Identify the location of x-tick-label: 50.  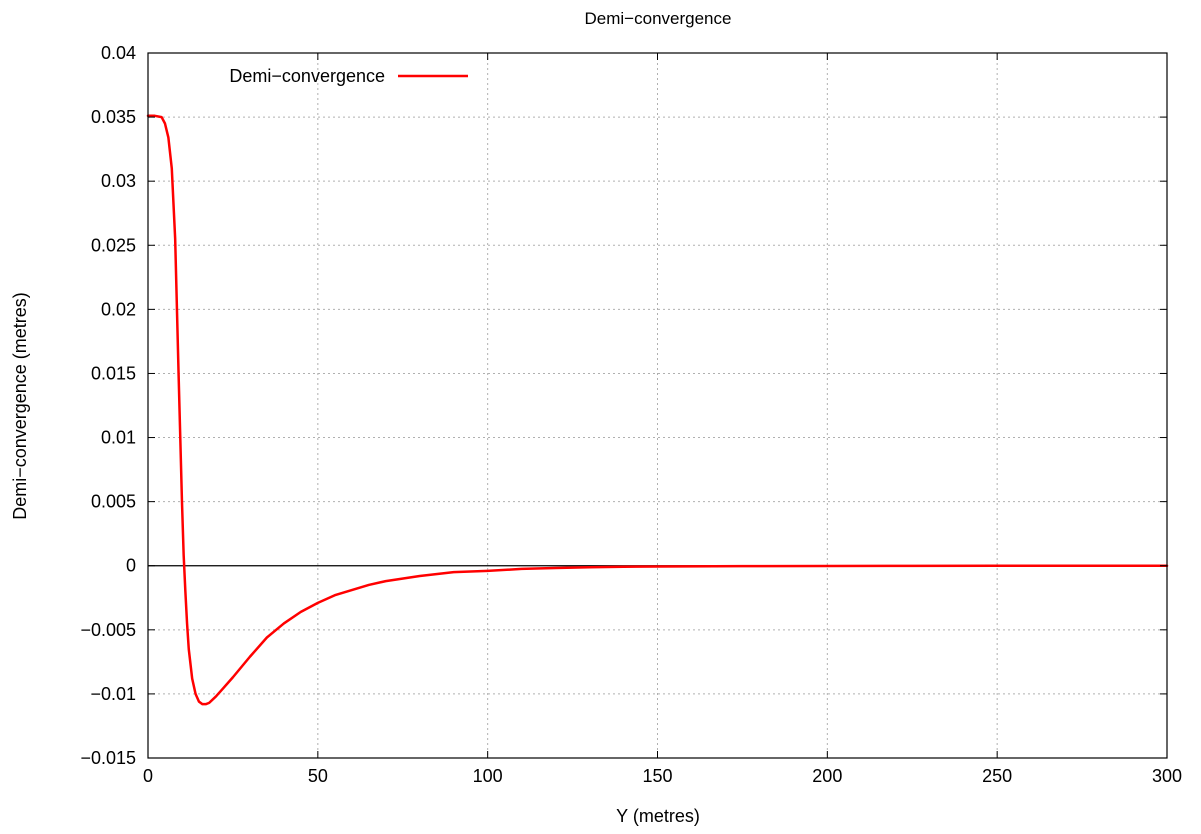
(318, 776).